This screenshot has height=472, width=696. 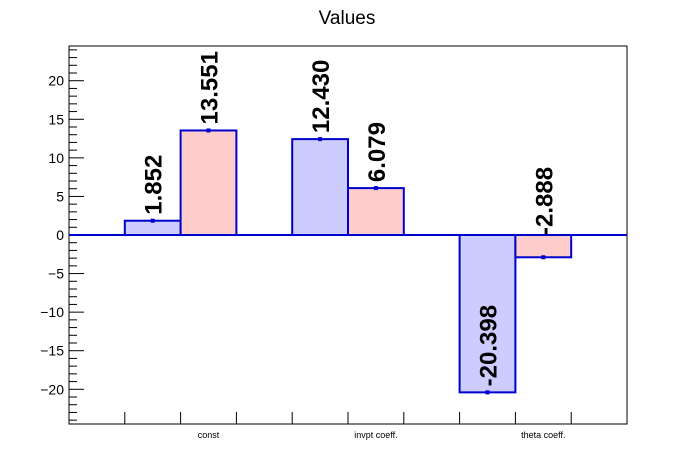 I want to click on y-tick-label: 0, so click(x=60, y=235).